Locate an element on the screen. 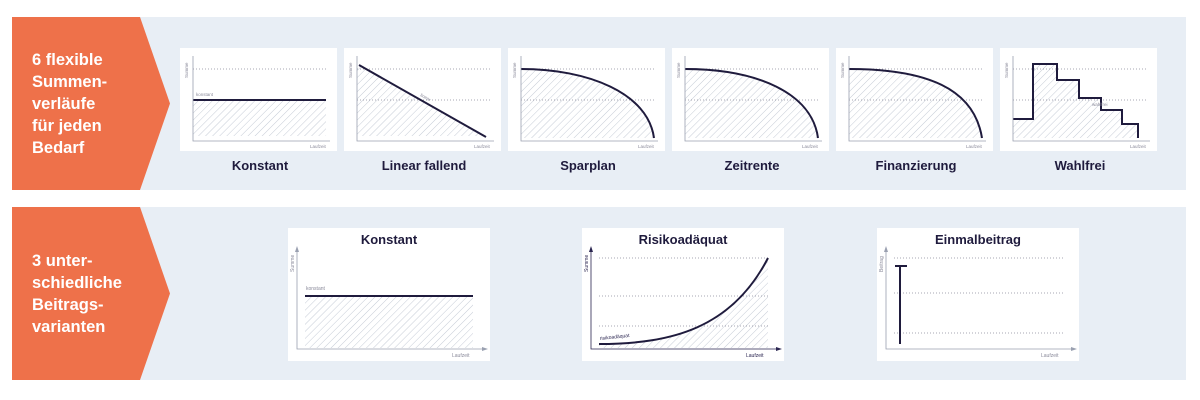 Image resolution: width=1200 pixels, height=400 pixels. line-label: linear is located at coordinates (426, 98).